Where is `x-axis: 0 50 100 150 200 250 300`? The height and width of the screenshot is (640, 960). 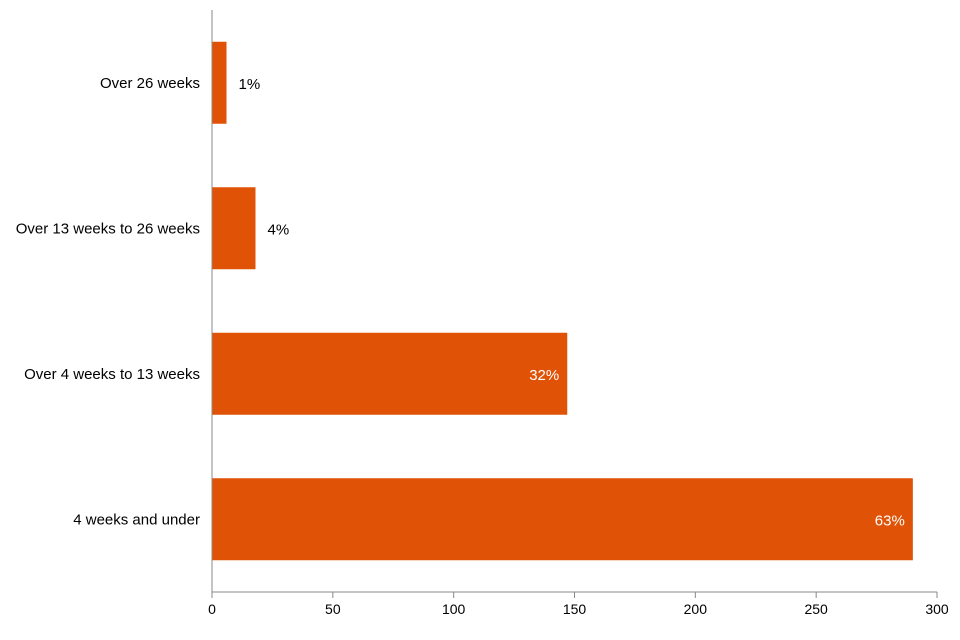 x-axis: 0 50 100 150 200 250 300 is located at coordinates (578, 604).